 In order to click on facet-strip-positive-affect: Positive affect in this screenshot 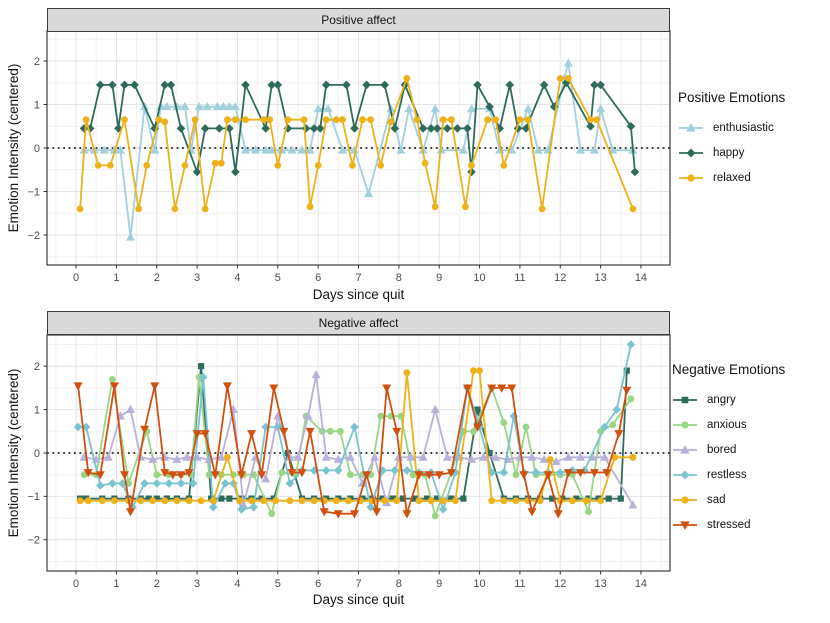, I will do `click(358, 20)`.